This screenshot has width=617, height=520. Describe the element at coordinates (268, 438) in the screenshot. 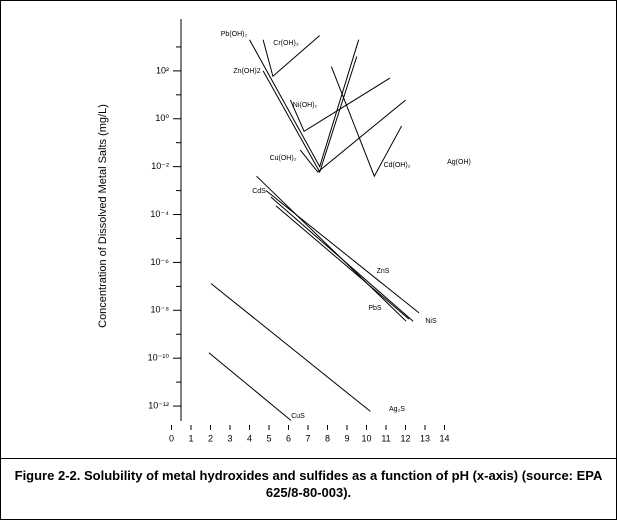

I see `x-tick-label: 5` at that location.